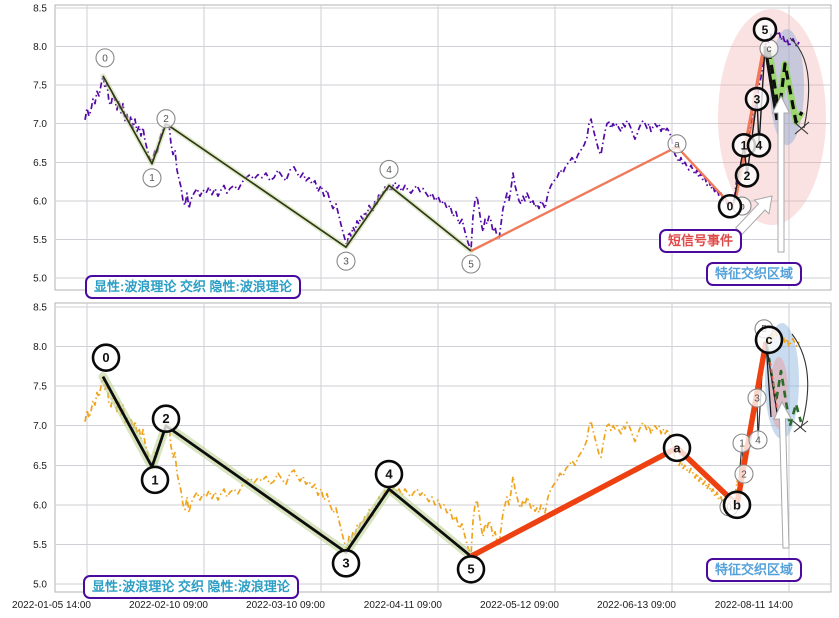 The height and width of the screenshot is (618, 839). Describe the element at coordinates (754, 605) in the screenshot. I see `x-tick-label: 2022-08-11 14:00` at that location.